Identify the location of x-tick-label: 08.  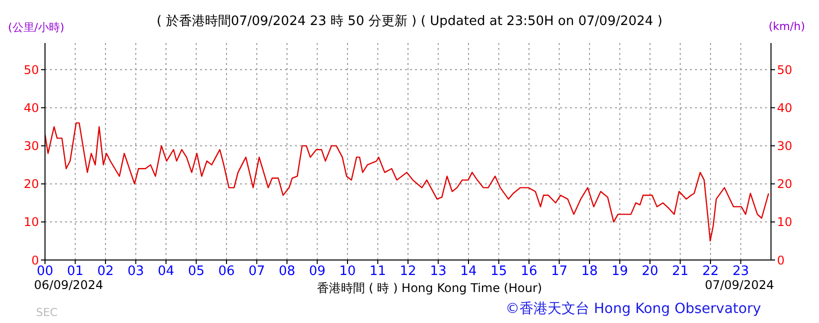
(287, 272).